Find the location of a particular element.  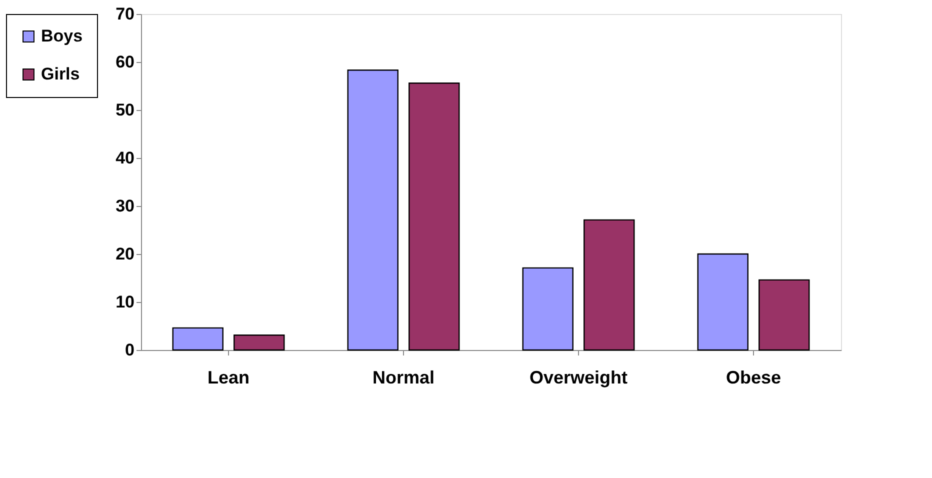

y-tick-label: 60 is located at coordinates (125, 62).